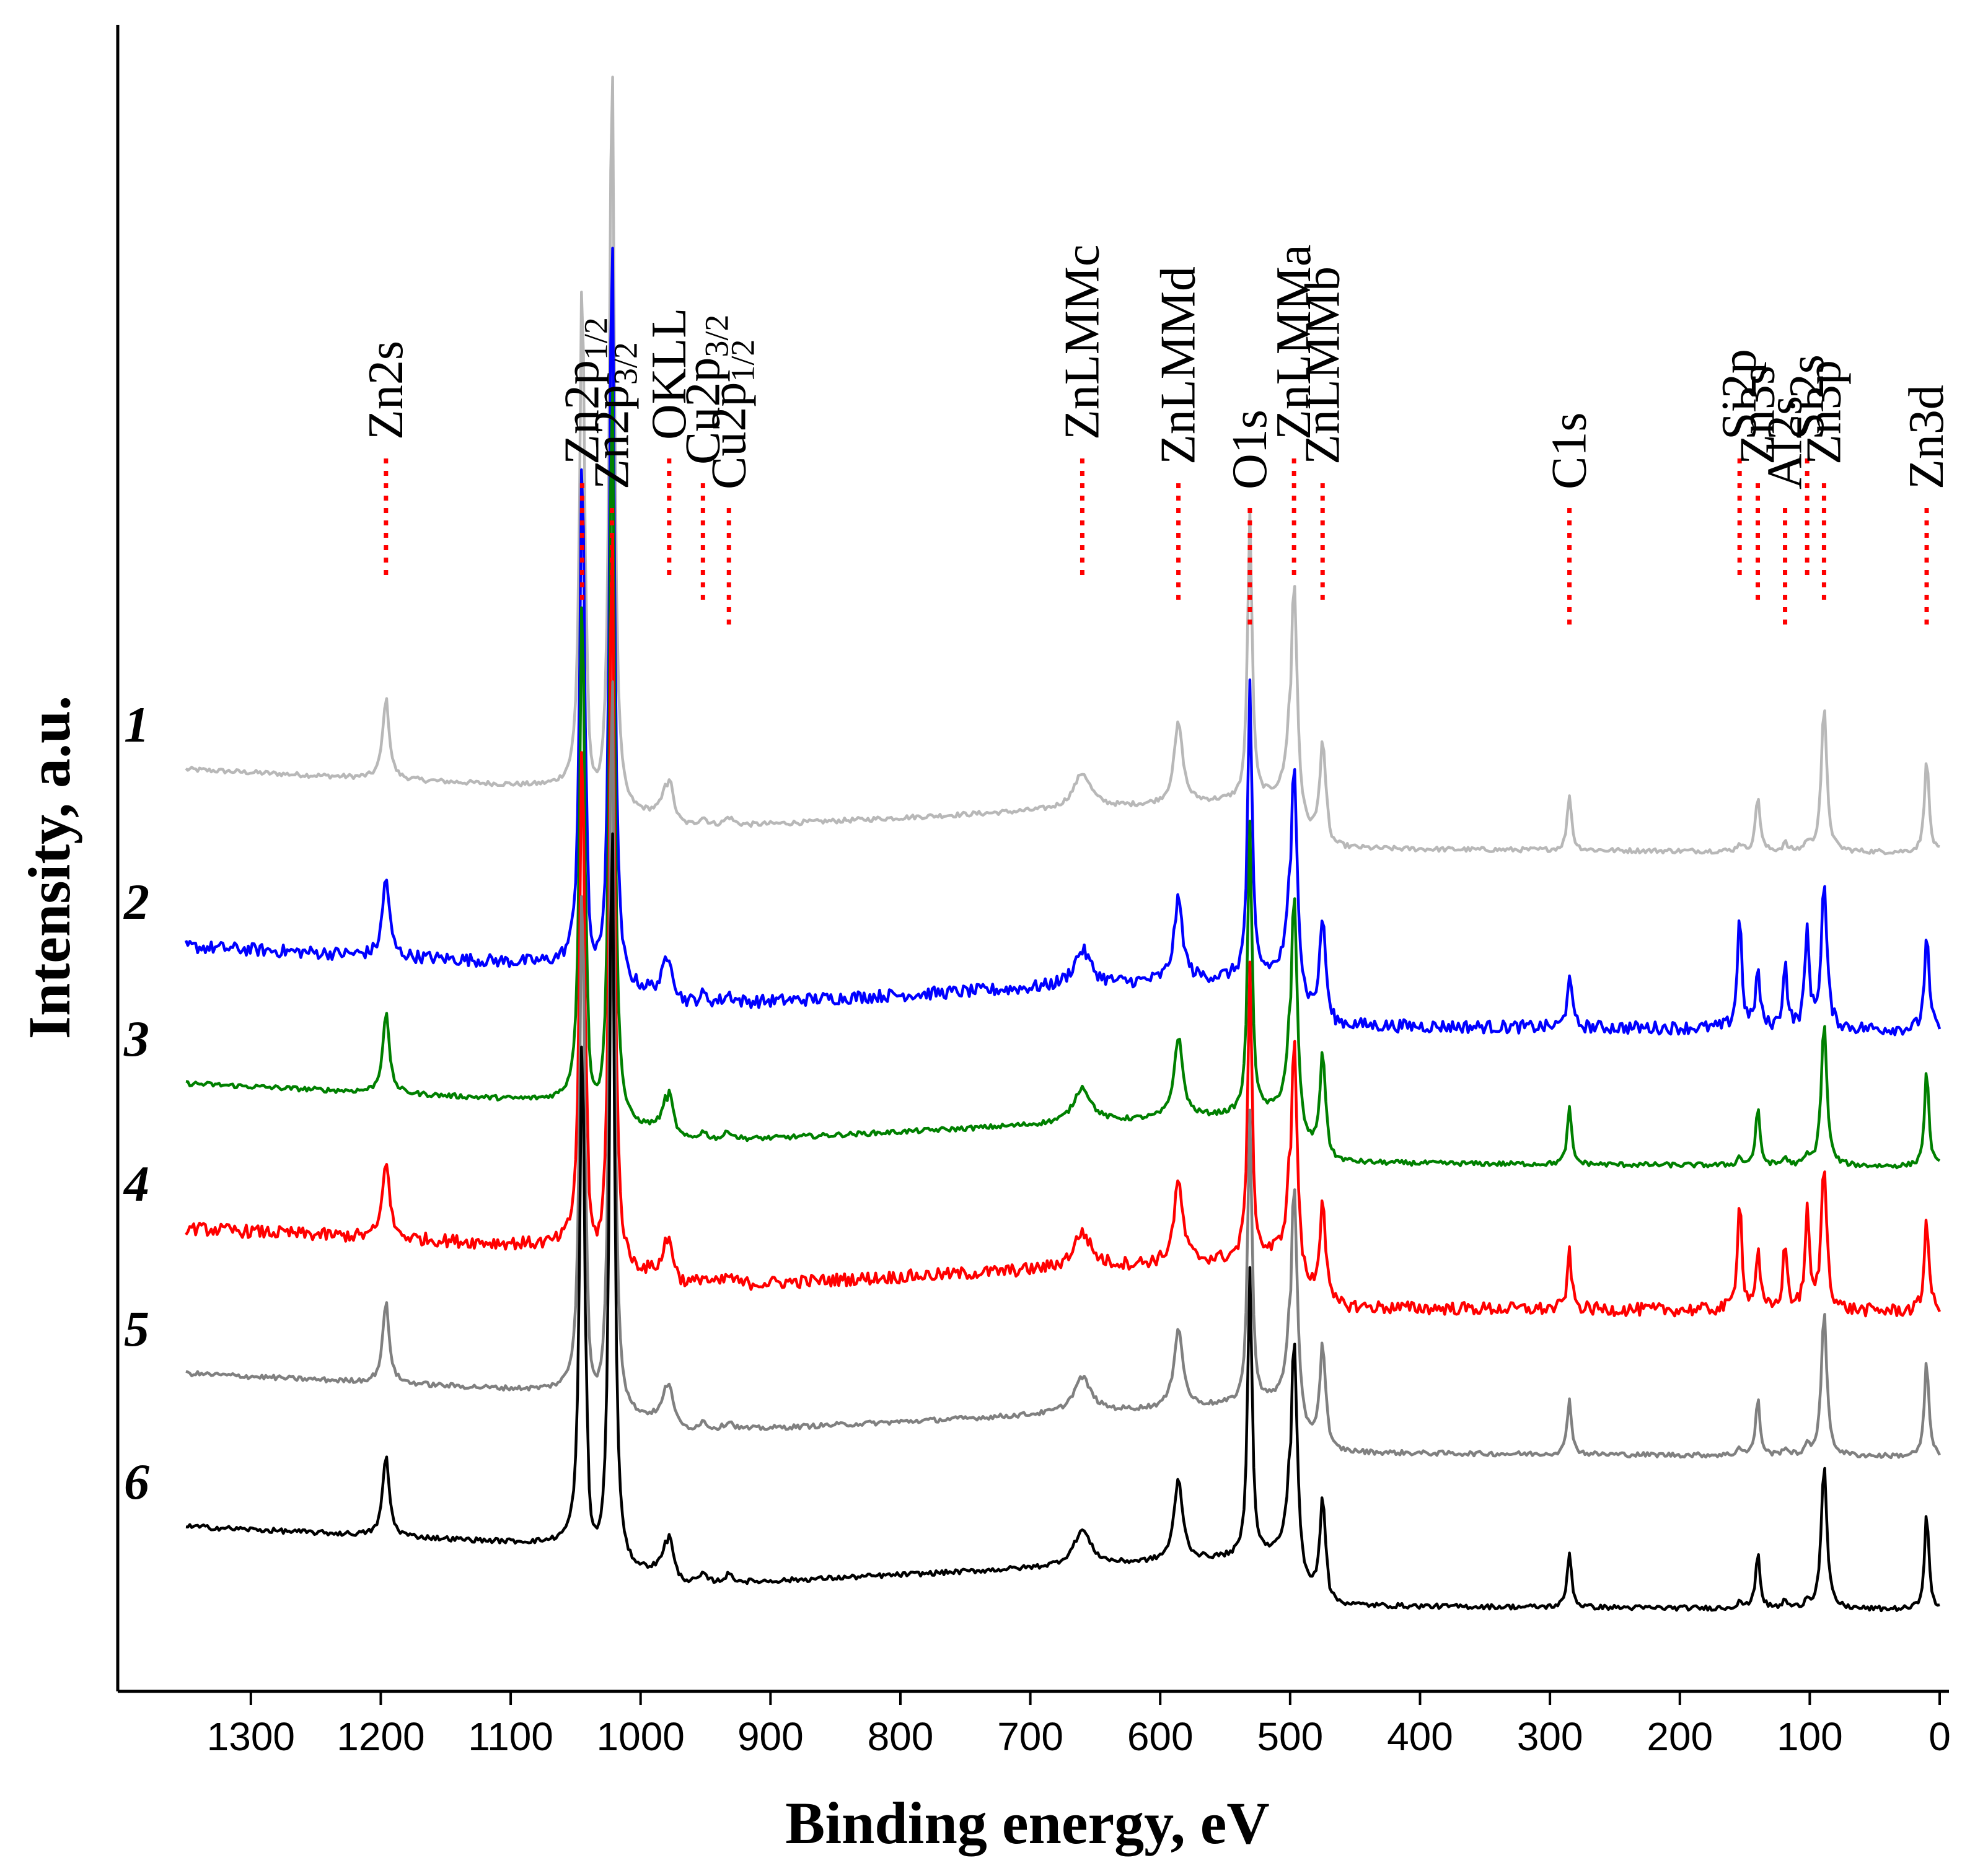 The width and height of the screenshot is (1988, 1863). Describe the element at coordinates (136, 724) in the screenshot. I see `curve-number-1: 1` at that location.